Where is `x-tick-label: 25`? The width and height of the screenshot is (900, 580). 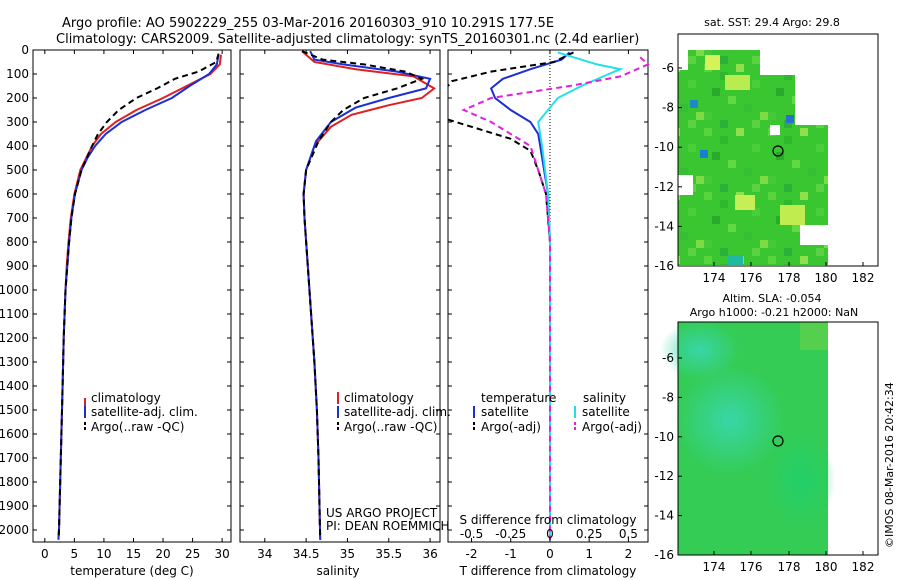 x-tick-label: 25 is located at coordinates (192, 554).